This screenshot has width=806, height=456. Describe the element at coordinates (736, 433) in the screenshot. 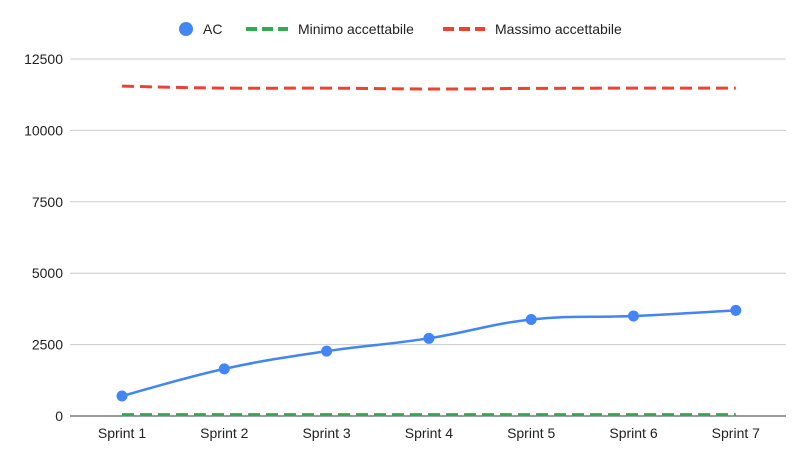

I see `x-tick-label: Sprint 7` at that location.